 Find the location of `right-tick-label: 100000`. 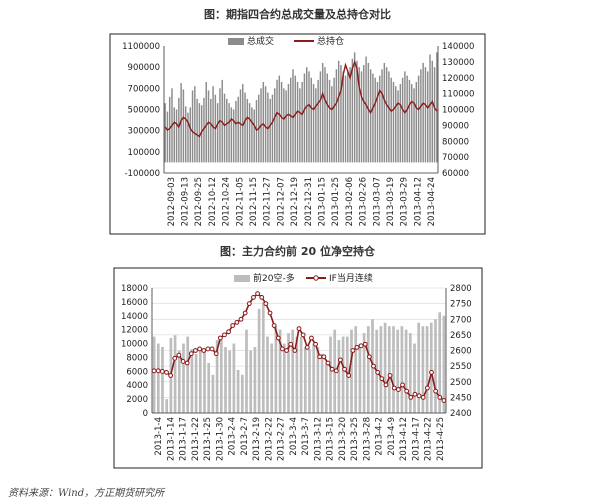

right-tick-label: 100000 is located at coordinates (458, 111).